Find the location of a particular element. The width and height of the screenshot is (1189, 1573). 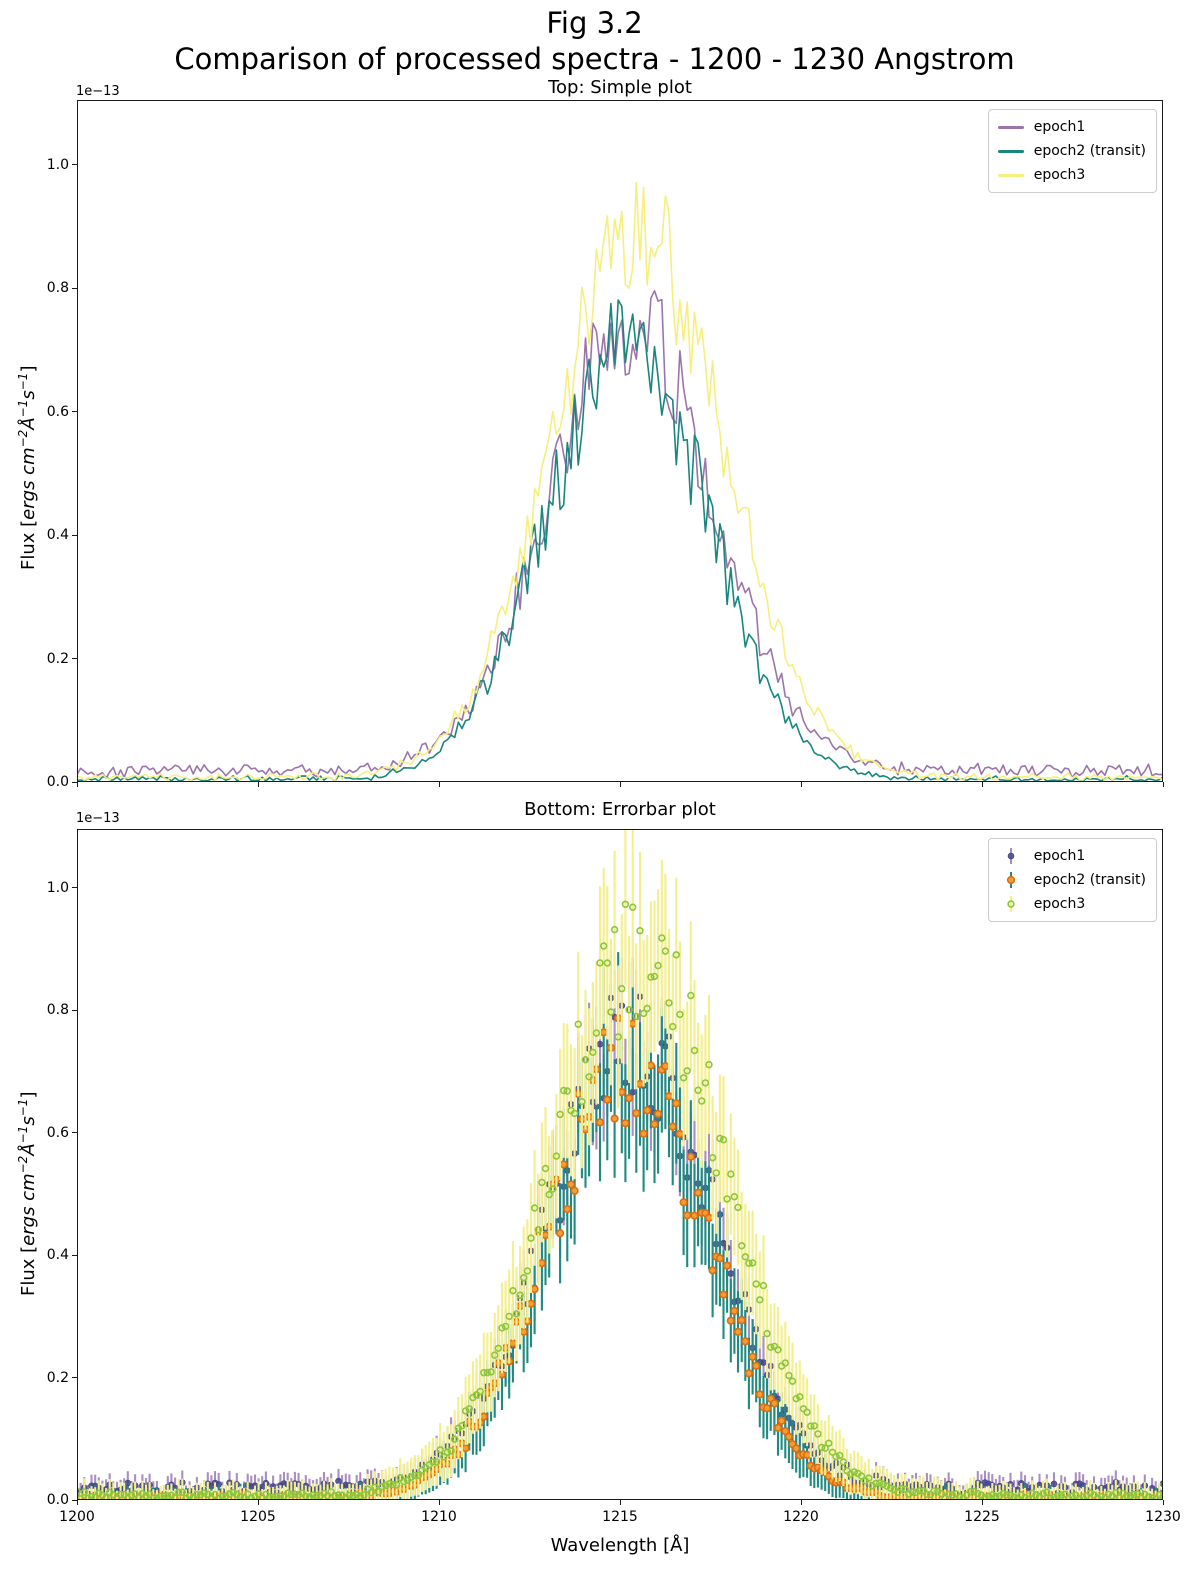

legend-item-epoch1: epoch1 is located at coordinates (1072, 856).